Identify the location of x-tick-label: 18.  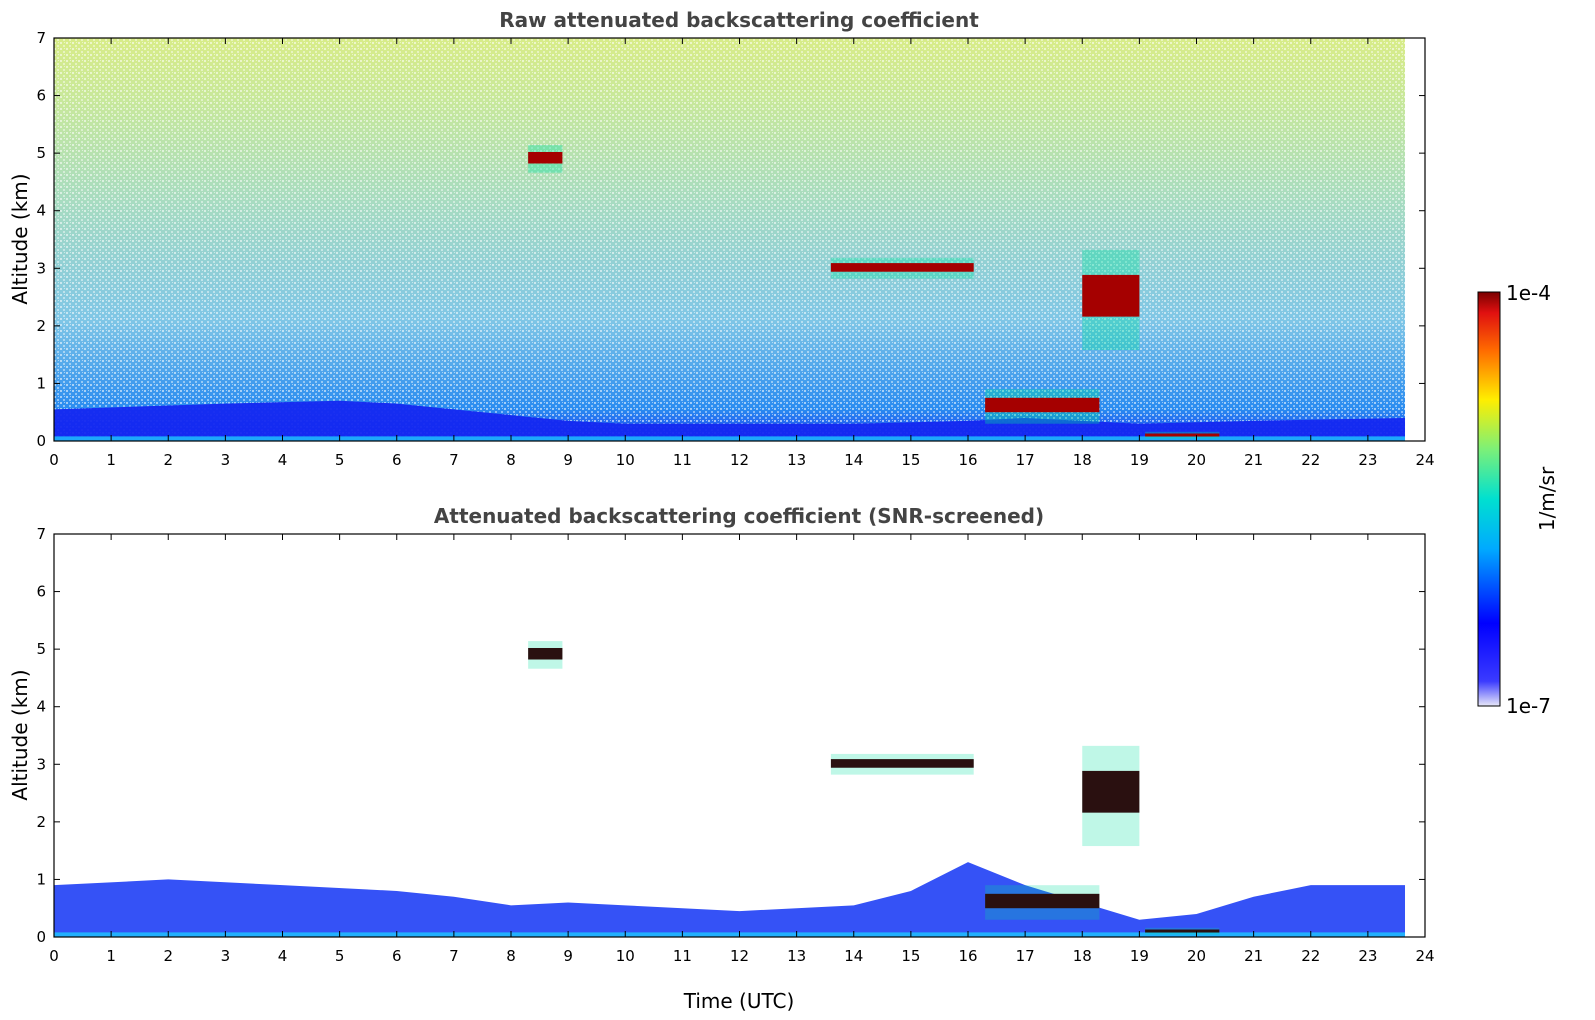
(1082, 956).